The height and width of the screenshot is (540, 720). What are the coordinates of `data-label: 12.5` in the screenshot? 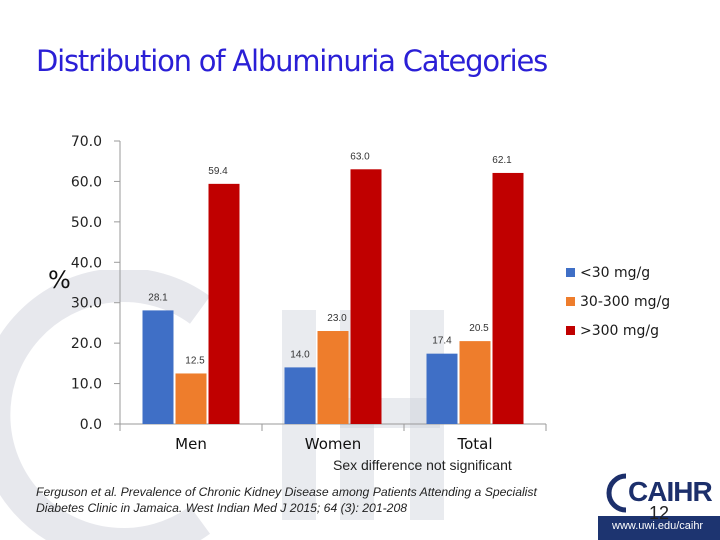 It's located at (195, 360).